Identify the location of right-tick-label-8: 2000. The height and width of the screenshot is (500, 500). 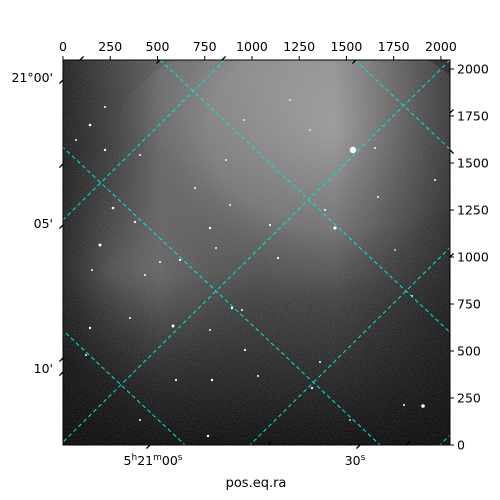
(473, 69).